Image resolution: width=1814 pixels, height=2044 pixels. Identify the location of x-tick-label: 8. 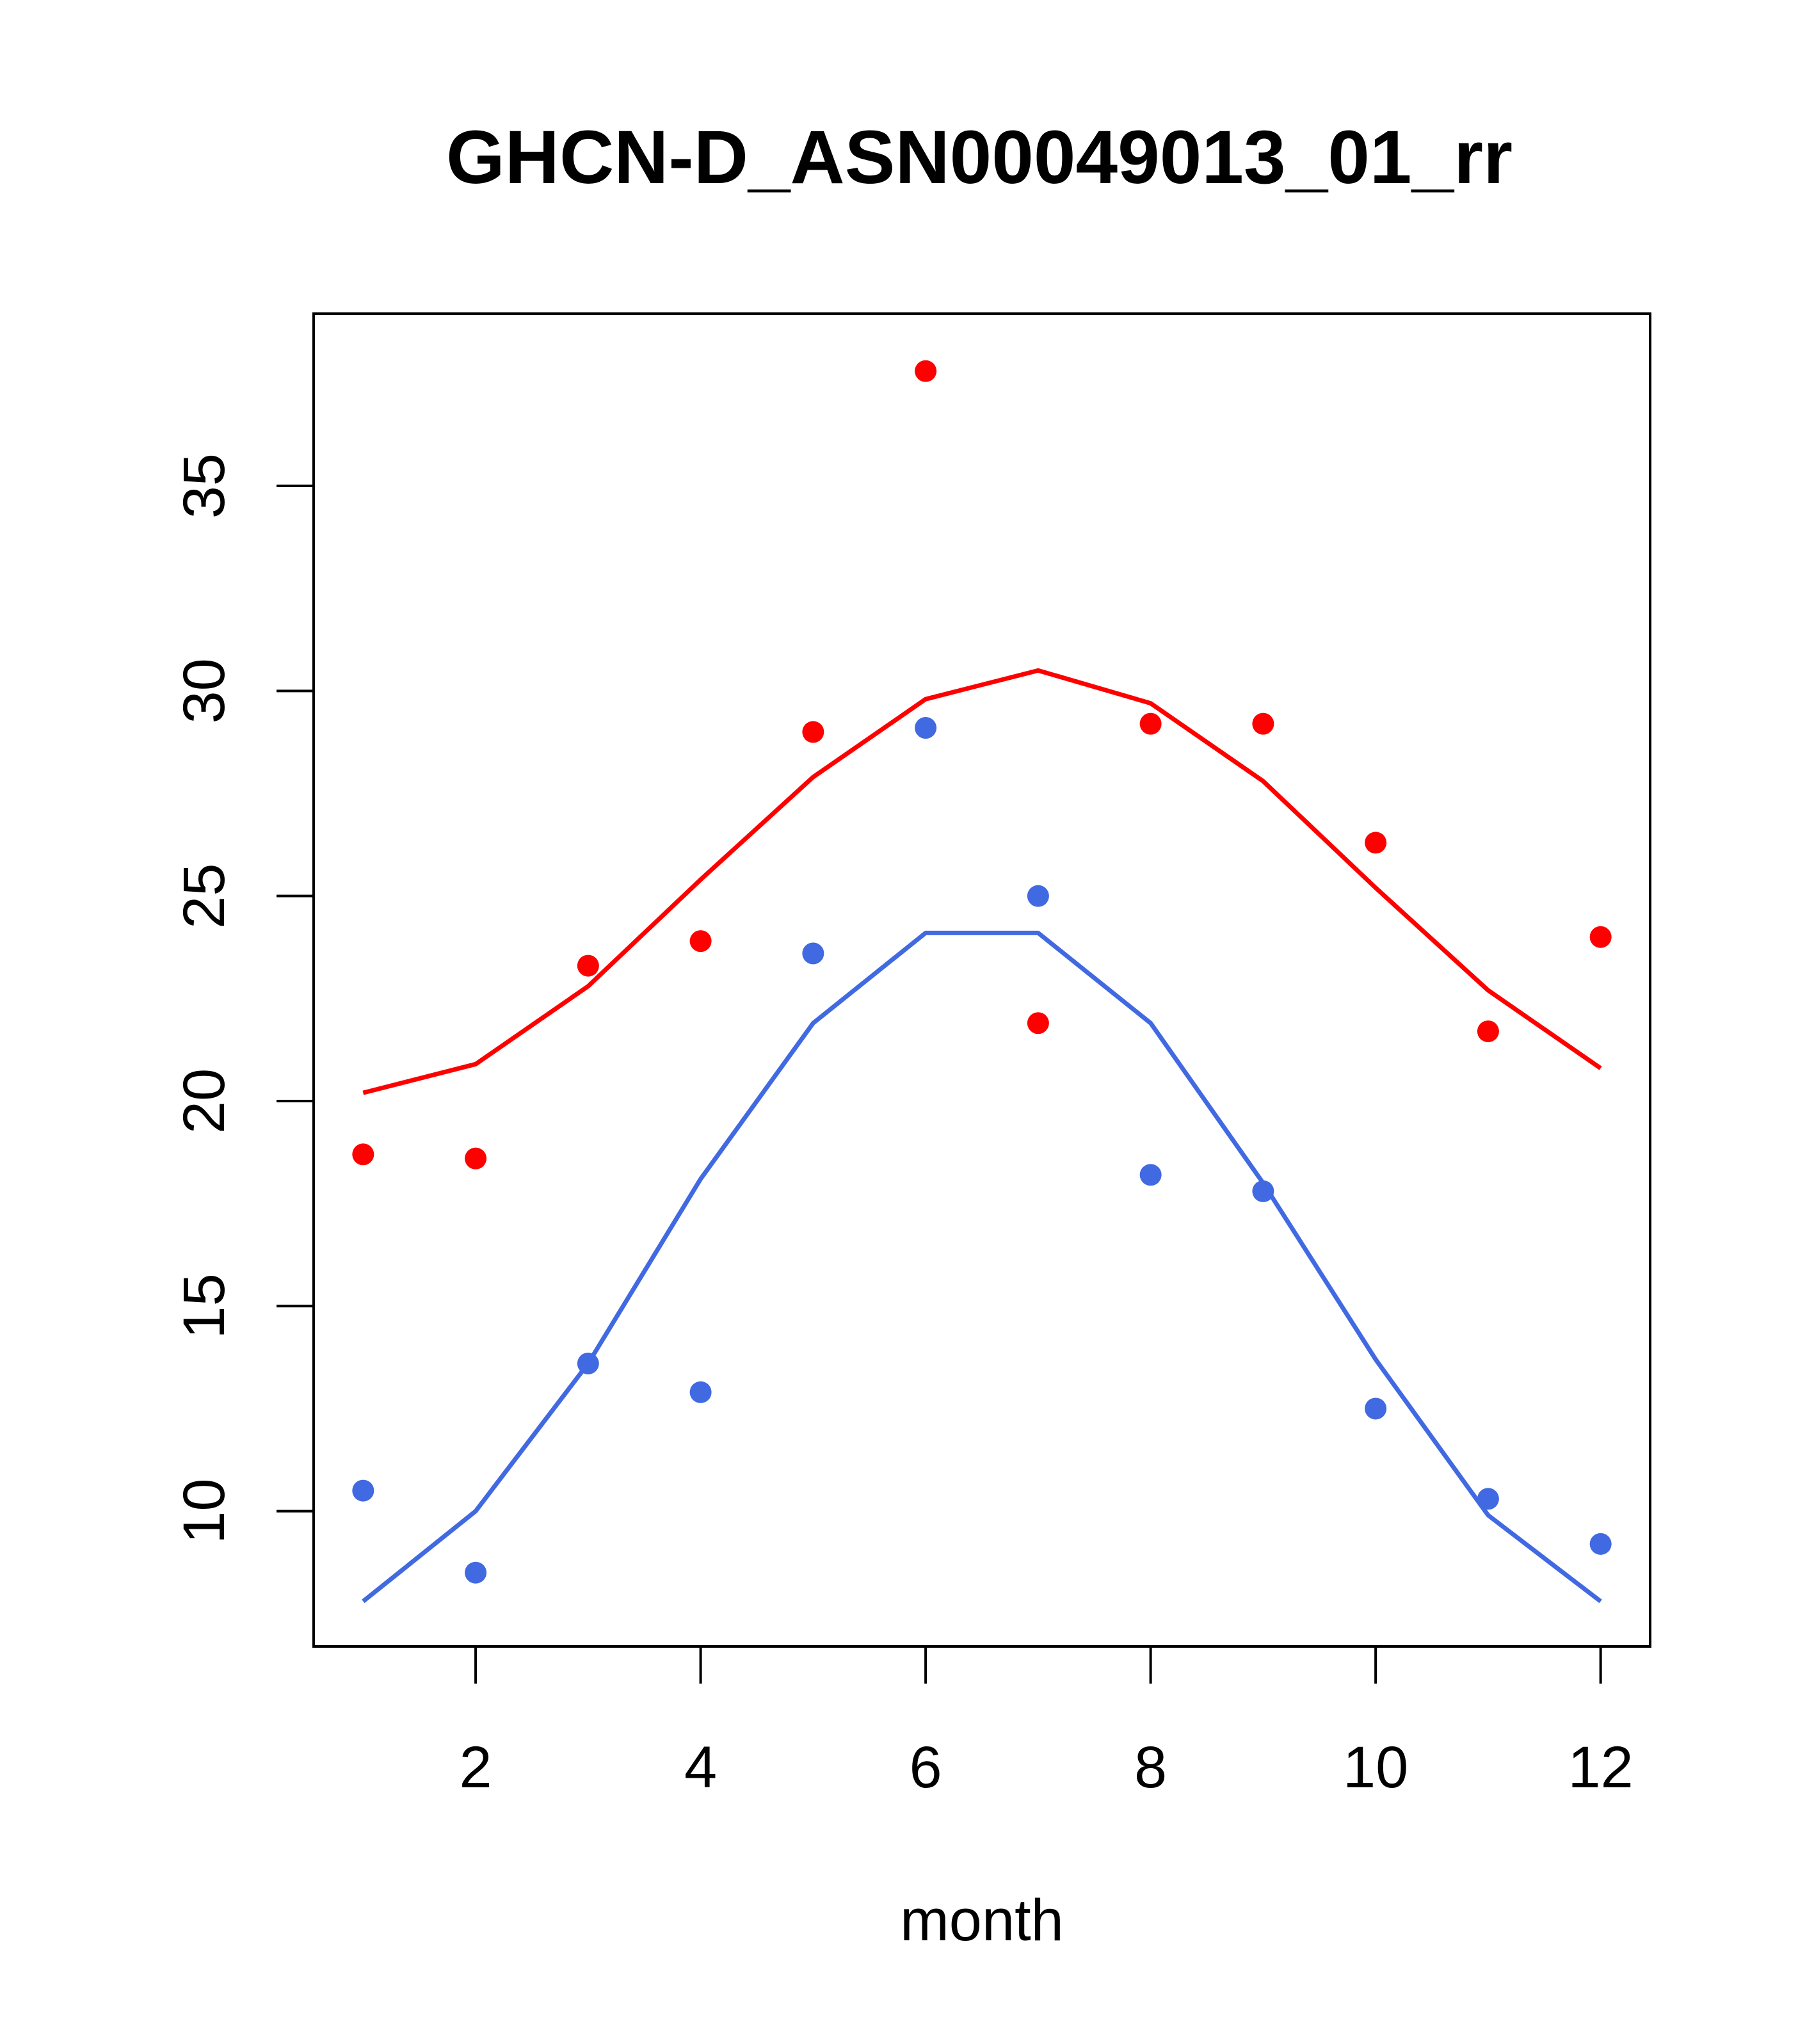
(1150, 1767).